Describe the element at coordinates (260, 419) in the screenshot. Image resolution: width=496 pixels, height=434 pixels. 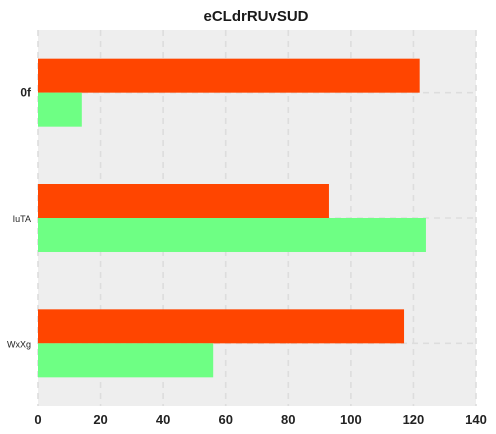
I see `x-axis-ticks: 0 20 40 60 80 100 120 140` at that location.